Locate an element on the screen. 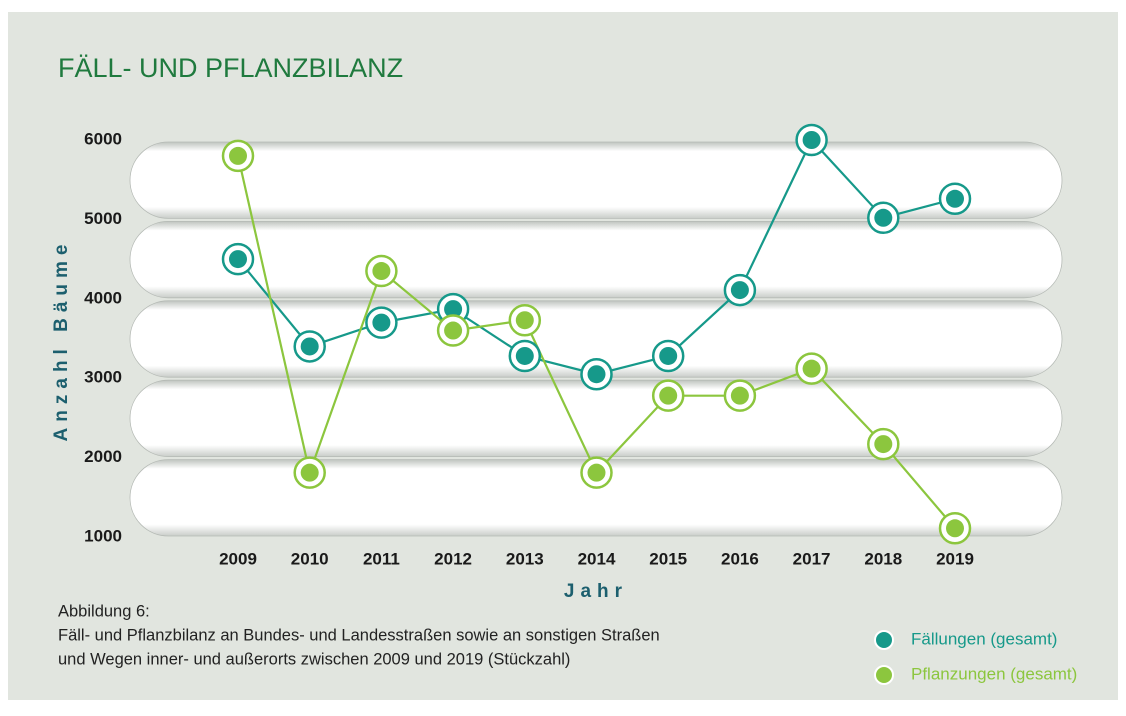 The height and width of the screenshot is (716, 1126). x-tick-label: 2013 is located at coordinates (525, 558).